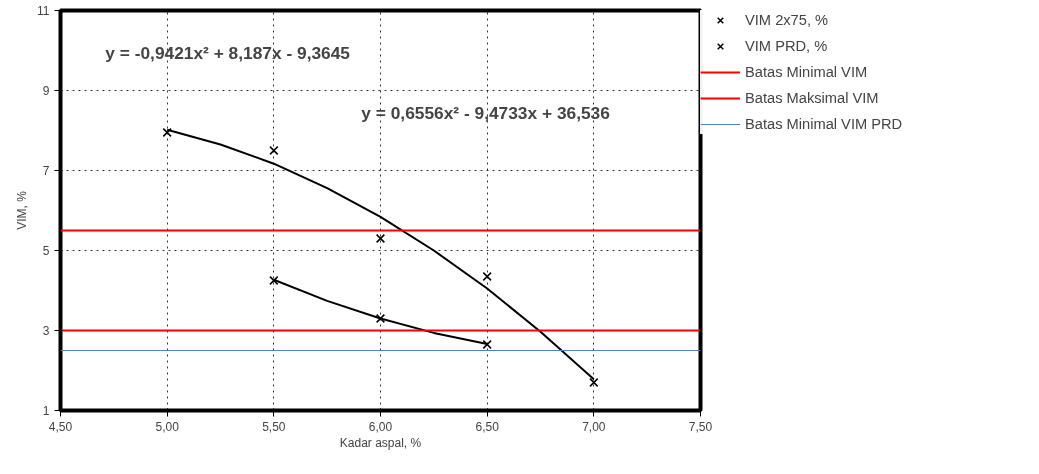 This screenshot has width=1039, height=474. Describe the element at coordinates (46, 411) in the screenshot. I see `y-tick-label: 1` at that location.